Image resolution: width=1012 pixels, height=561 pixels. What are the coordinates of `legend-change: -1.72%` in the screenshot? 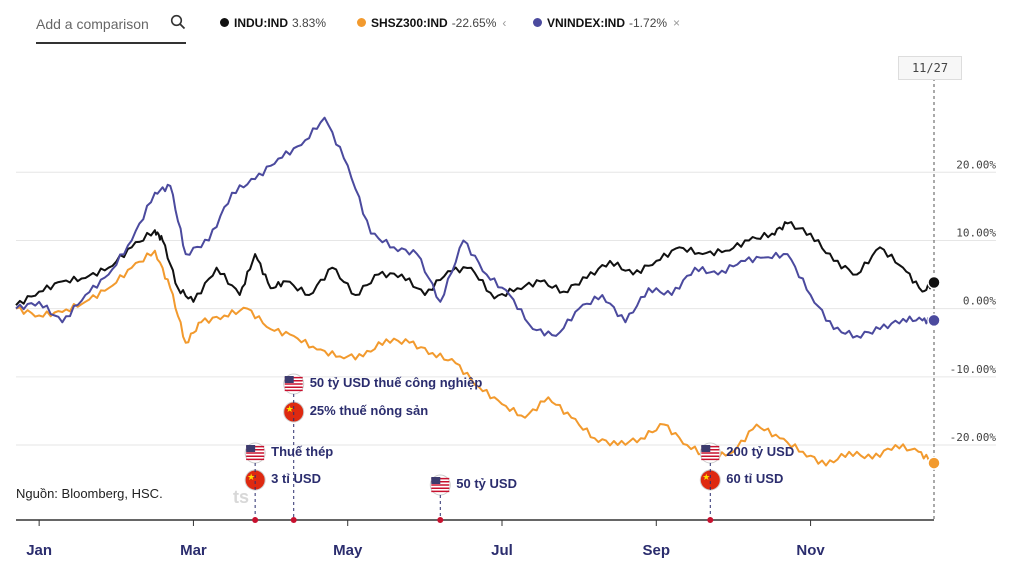 It's located at (648, 23).